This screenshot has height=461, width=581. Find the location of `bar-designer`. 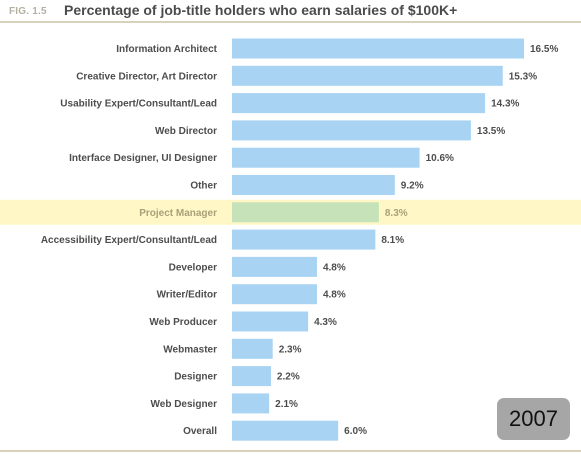

bar-designer is located at coordinates (251, 376).